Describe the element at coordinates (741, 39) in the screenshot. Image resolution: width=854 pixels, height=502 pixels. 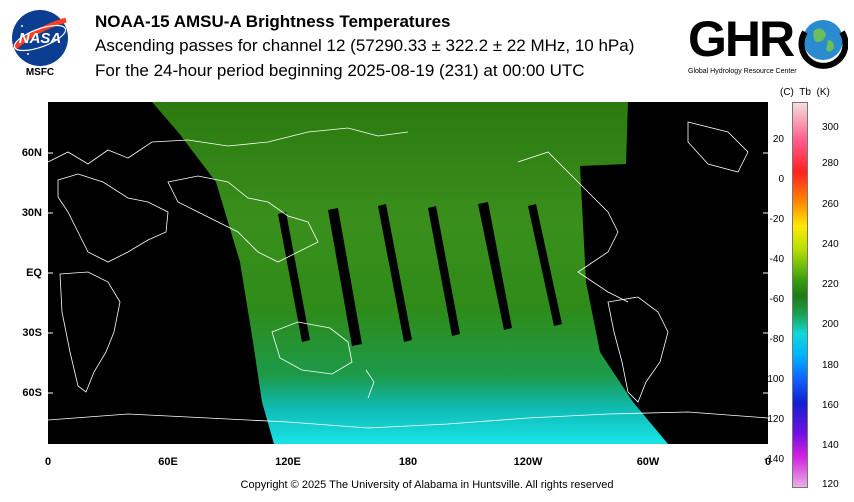
I see `svg-text: GHR` at that location.